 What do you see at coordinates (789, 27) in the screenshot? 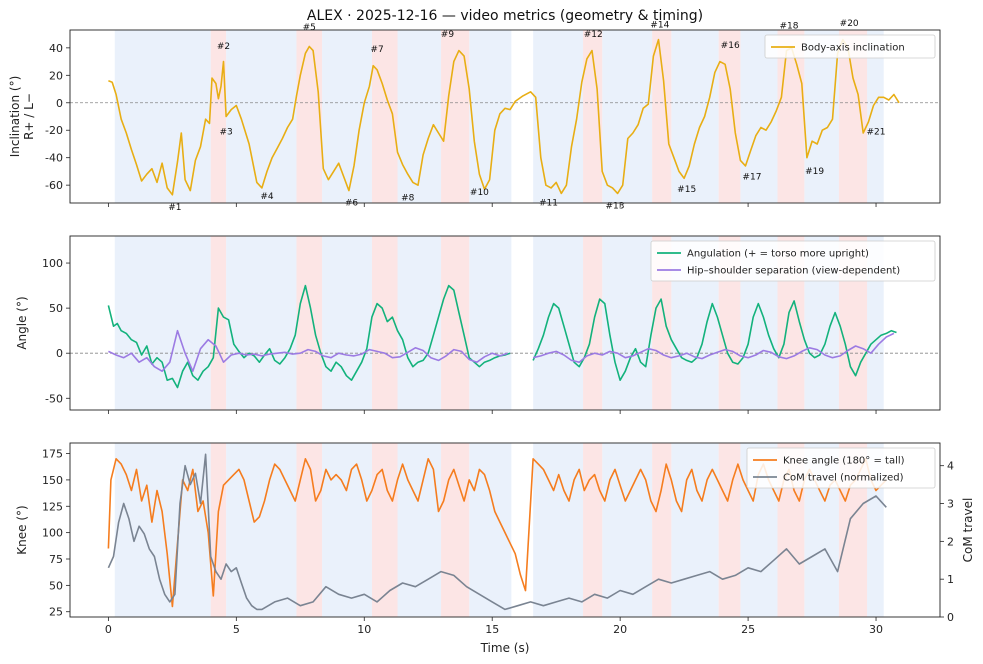
I see `turn-label: #18` at bounding box center [789, 27].